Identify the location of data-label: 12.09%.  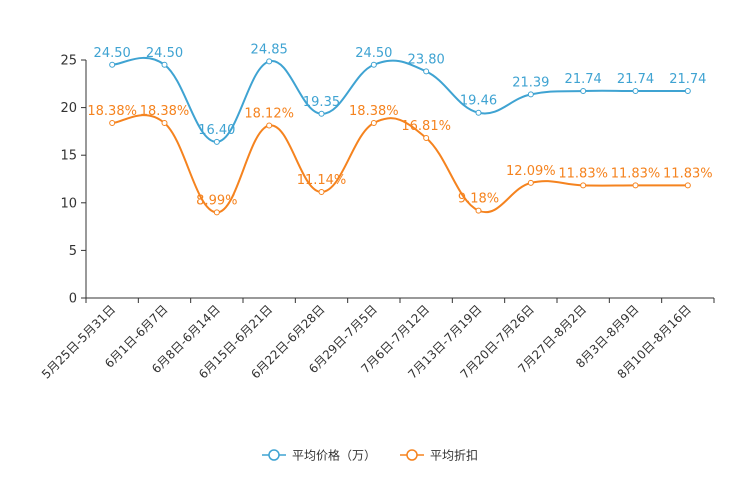
(531, 171).